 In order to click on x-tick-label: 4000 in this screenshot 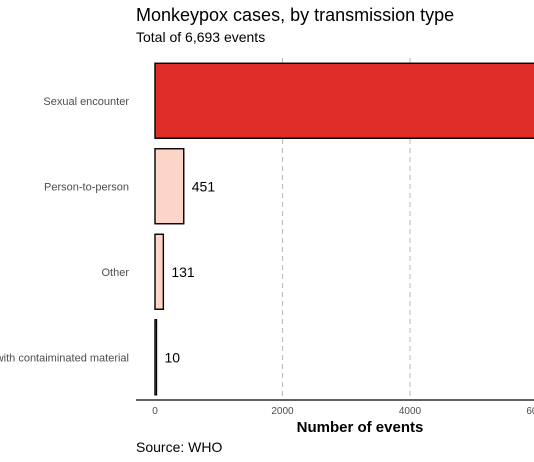, I will do `click(410, 411)`.